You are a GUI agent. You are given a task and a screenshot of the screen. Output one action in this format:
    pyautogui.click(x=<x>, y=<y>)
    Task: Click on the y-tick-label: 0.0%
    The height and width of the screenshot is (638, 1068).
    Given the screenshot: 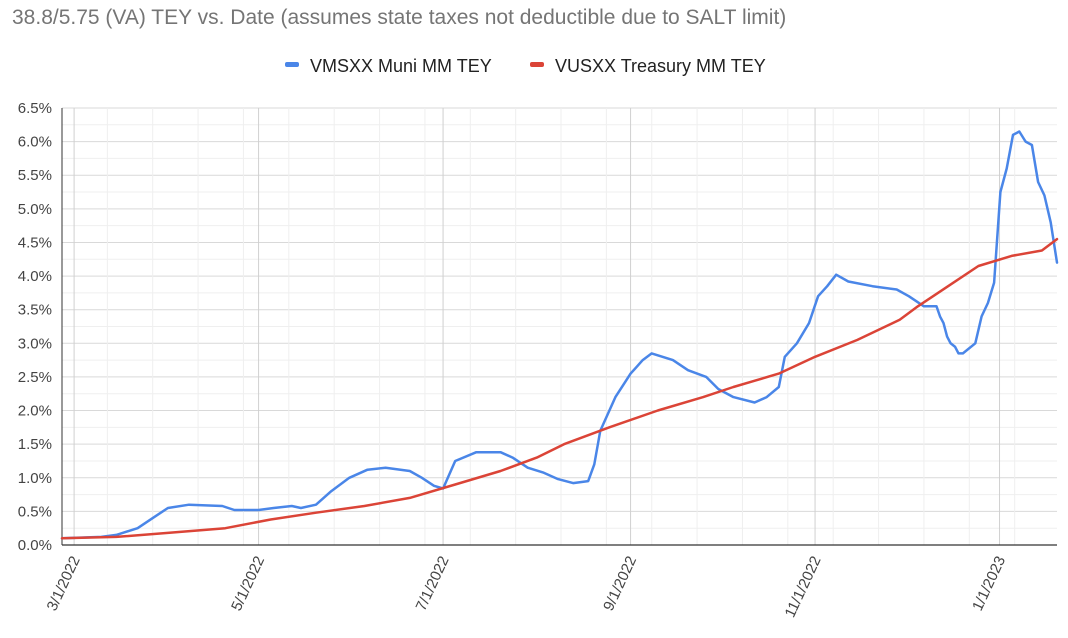 What is the action you would take?
    pyautogui.click(x=35, y=545)
    